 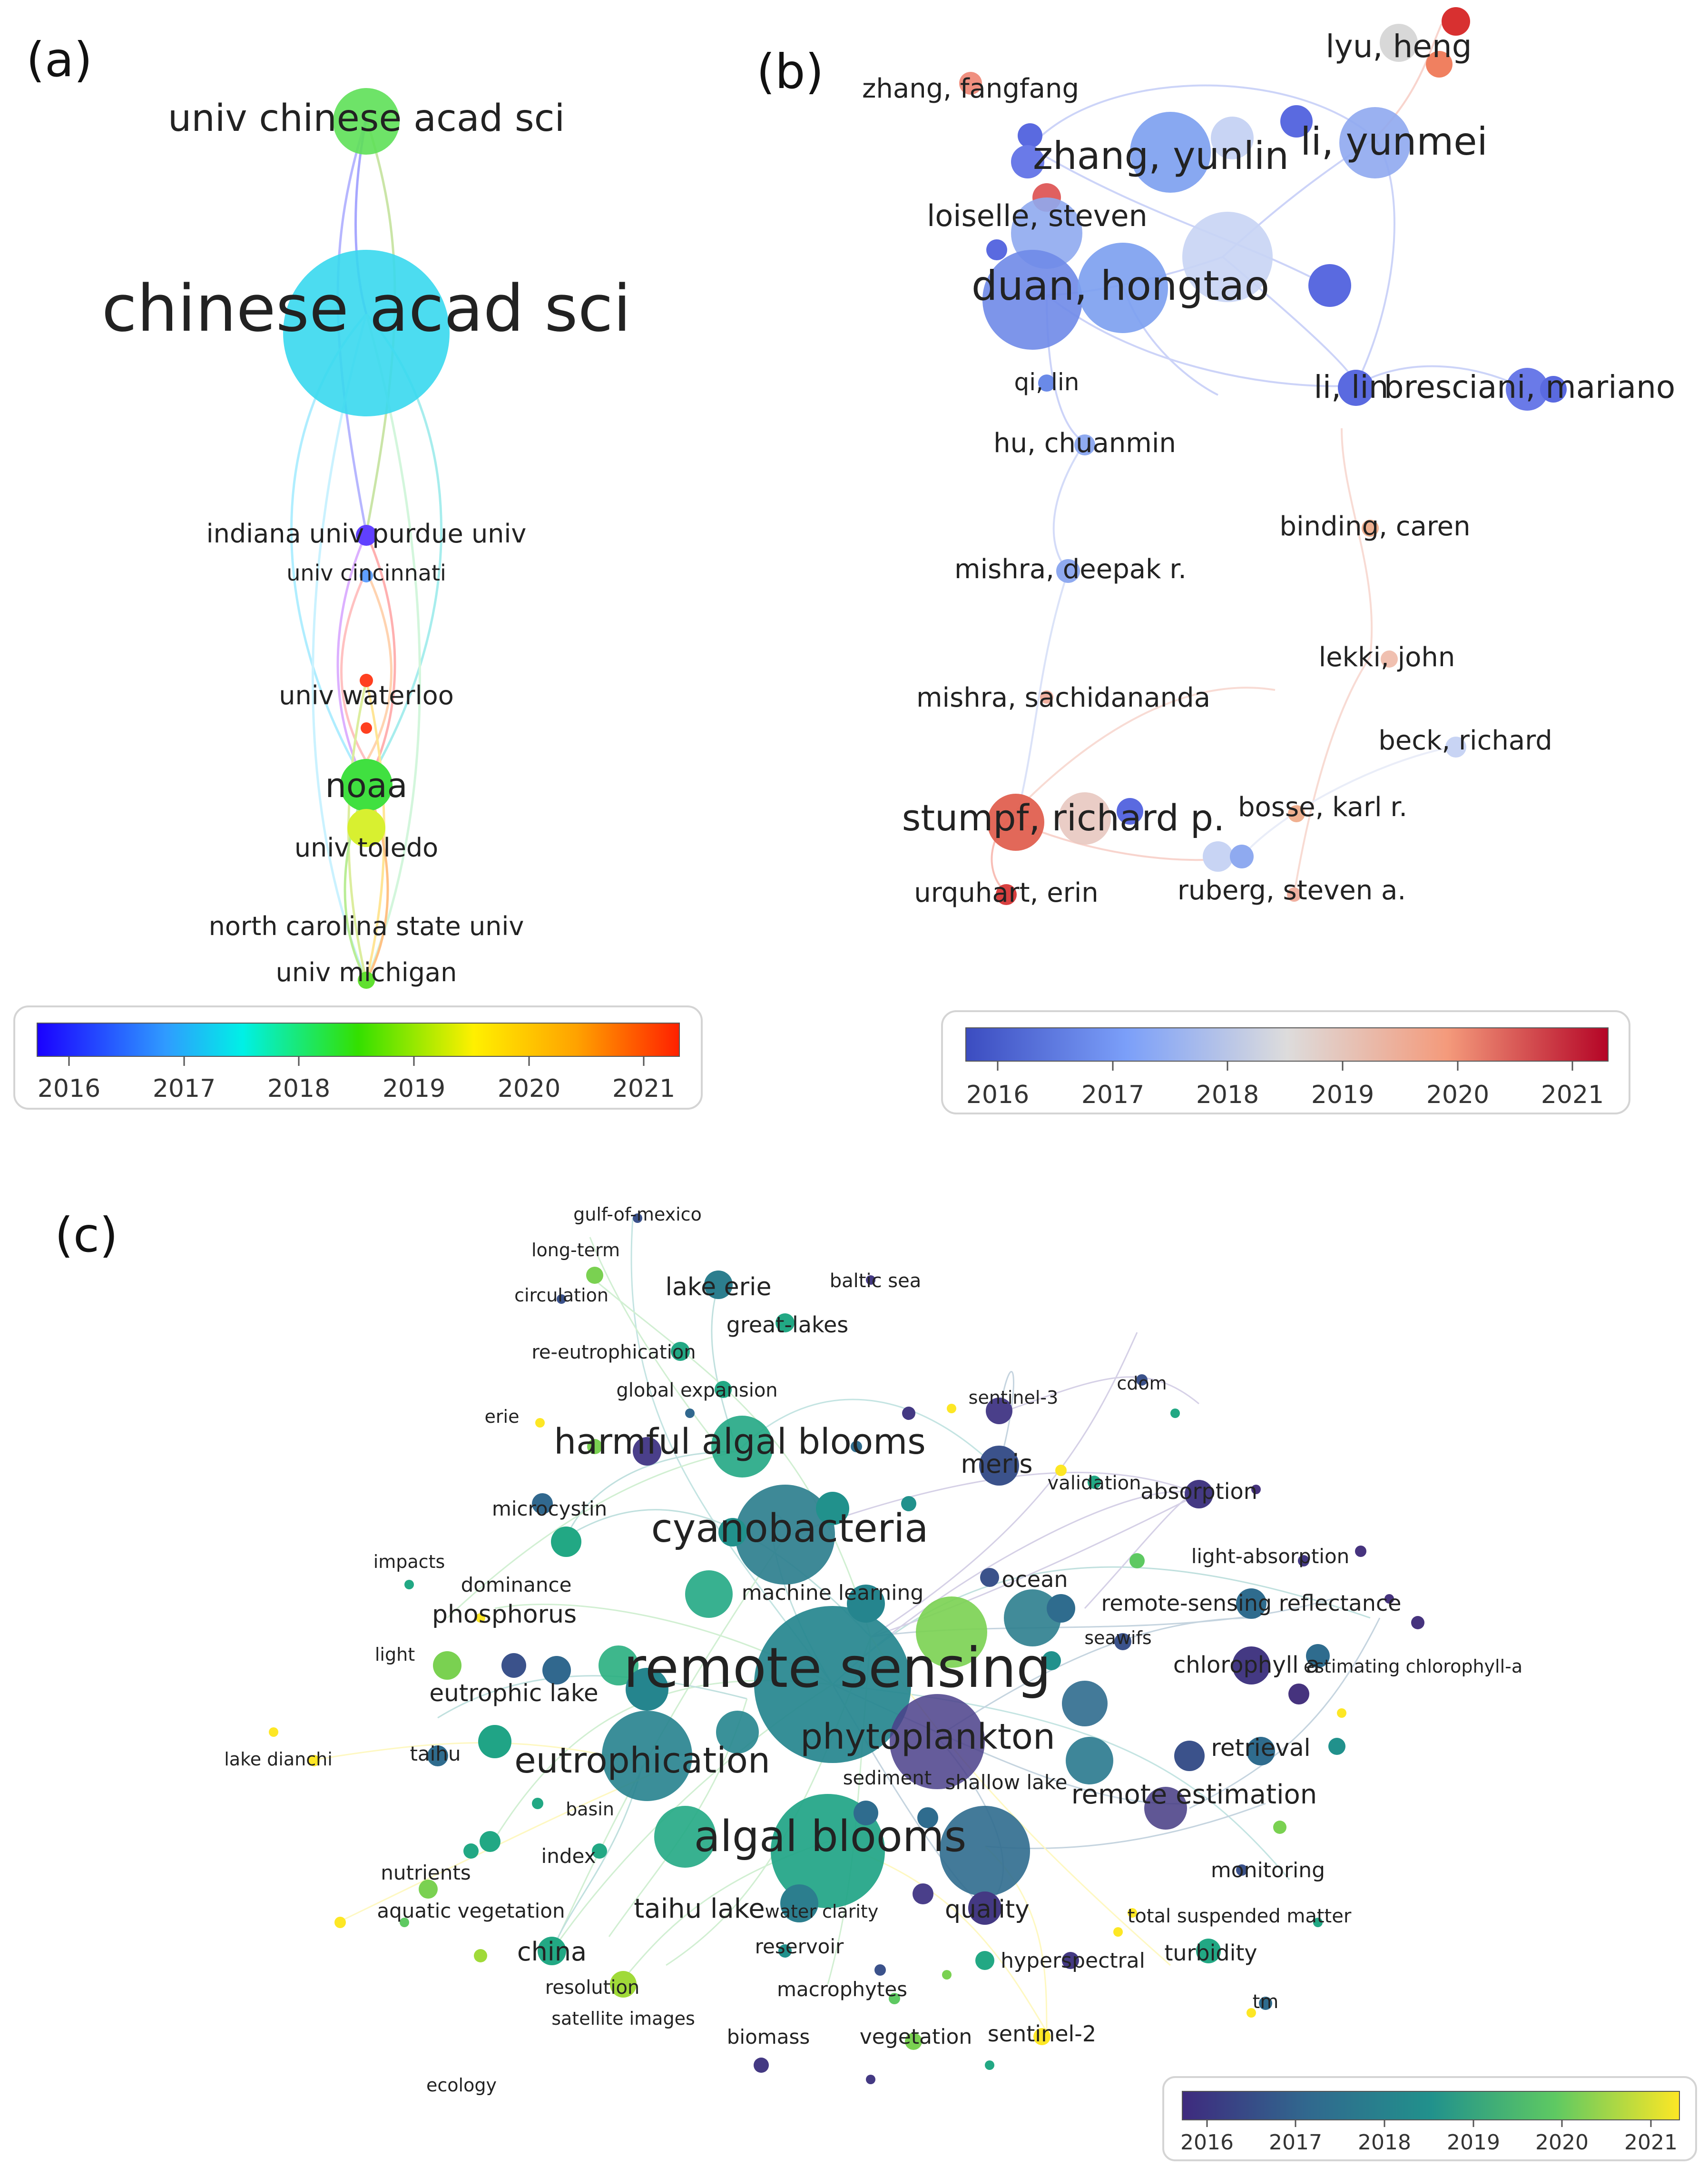 What do you see at coordinates (1122, 1641) in the screenshot?
I see `node-seawifs` at bounding box center [1122, 1641].